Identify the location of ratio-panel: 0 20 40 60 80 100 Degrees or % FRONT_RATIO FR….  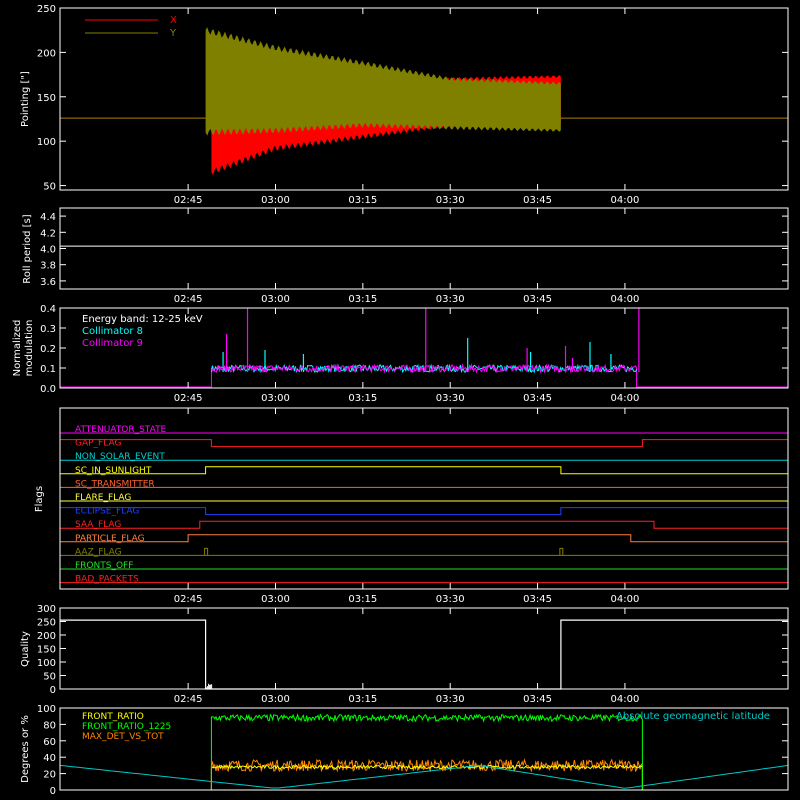
(404, 750).